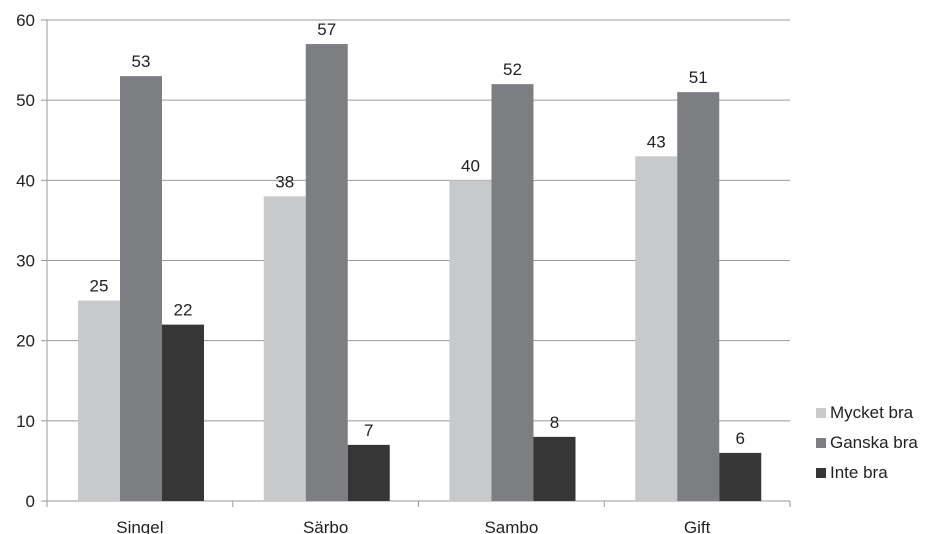 The width and height of the screenshot is (931, 534). Describe the element at coordinates (697, 526) in the screenshot. I see `x-tick-label: Gift` at that location.